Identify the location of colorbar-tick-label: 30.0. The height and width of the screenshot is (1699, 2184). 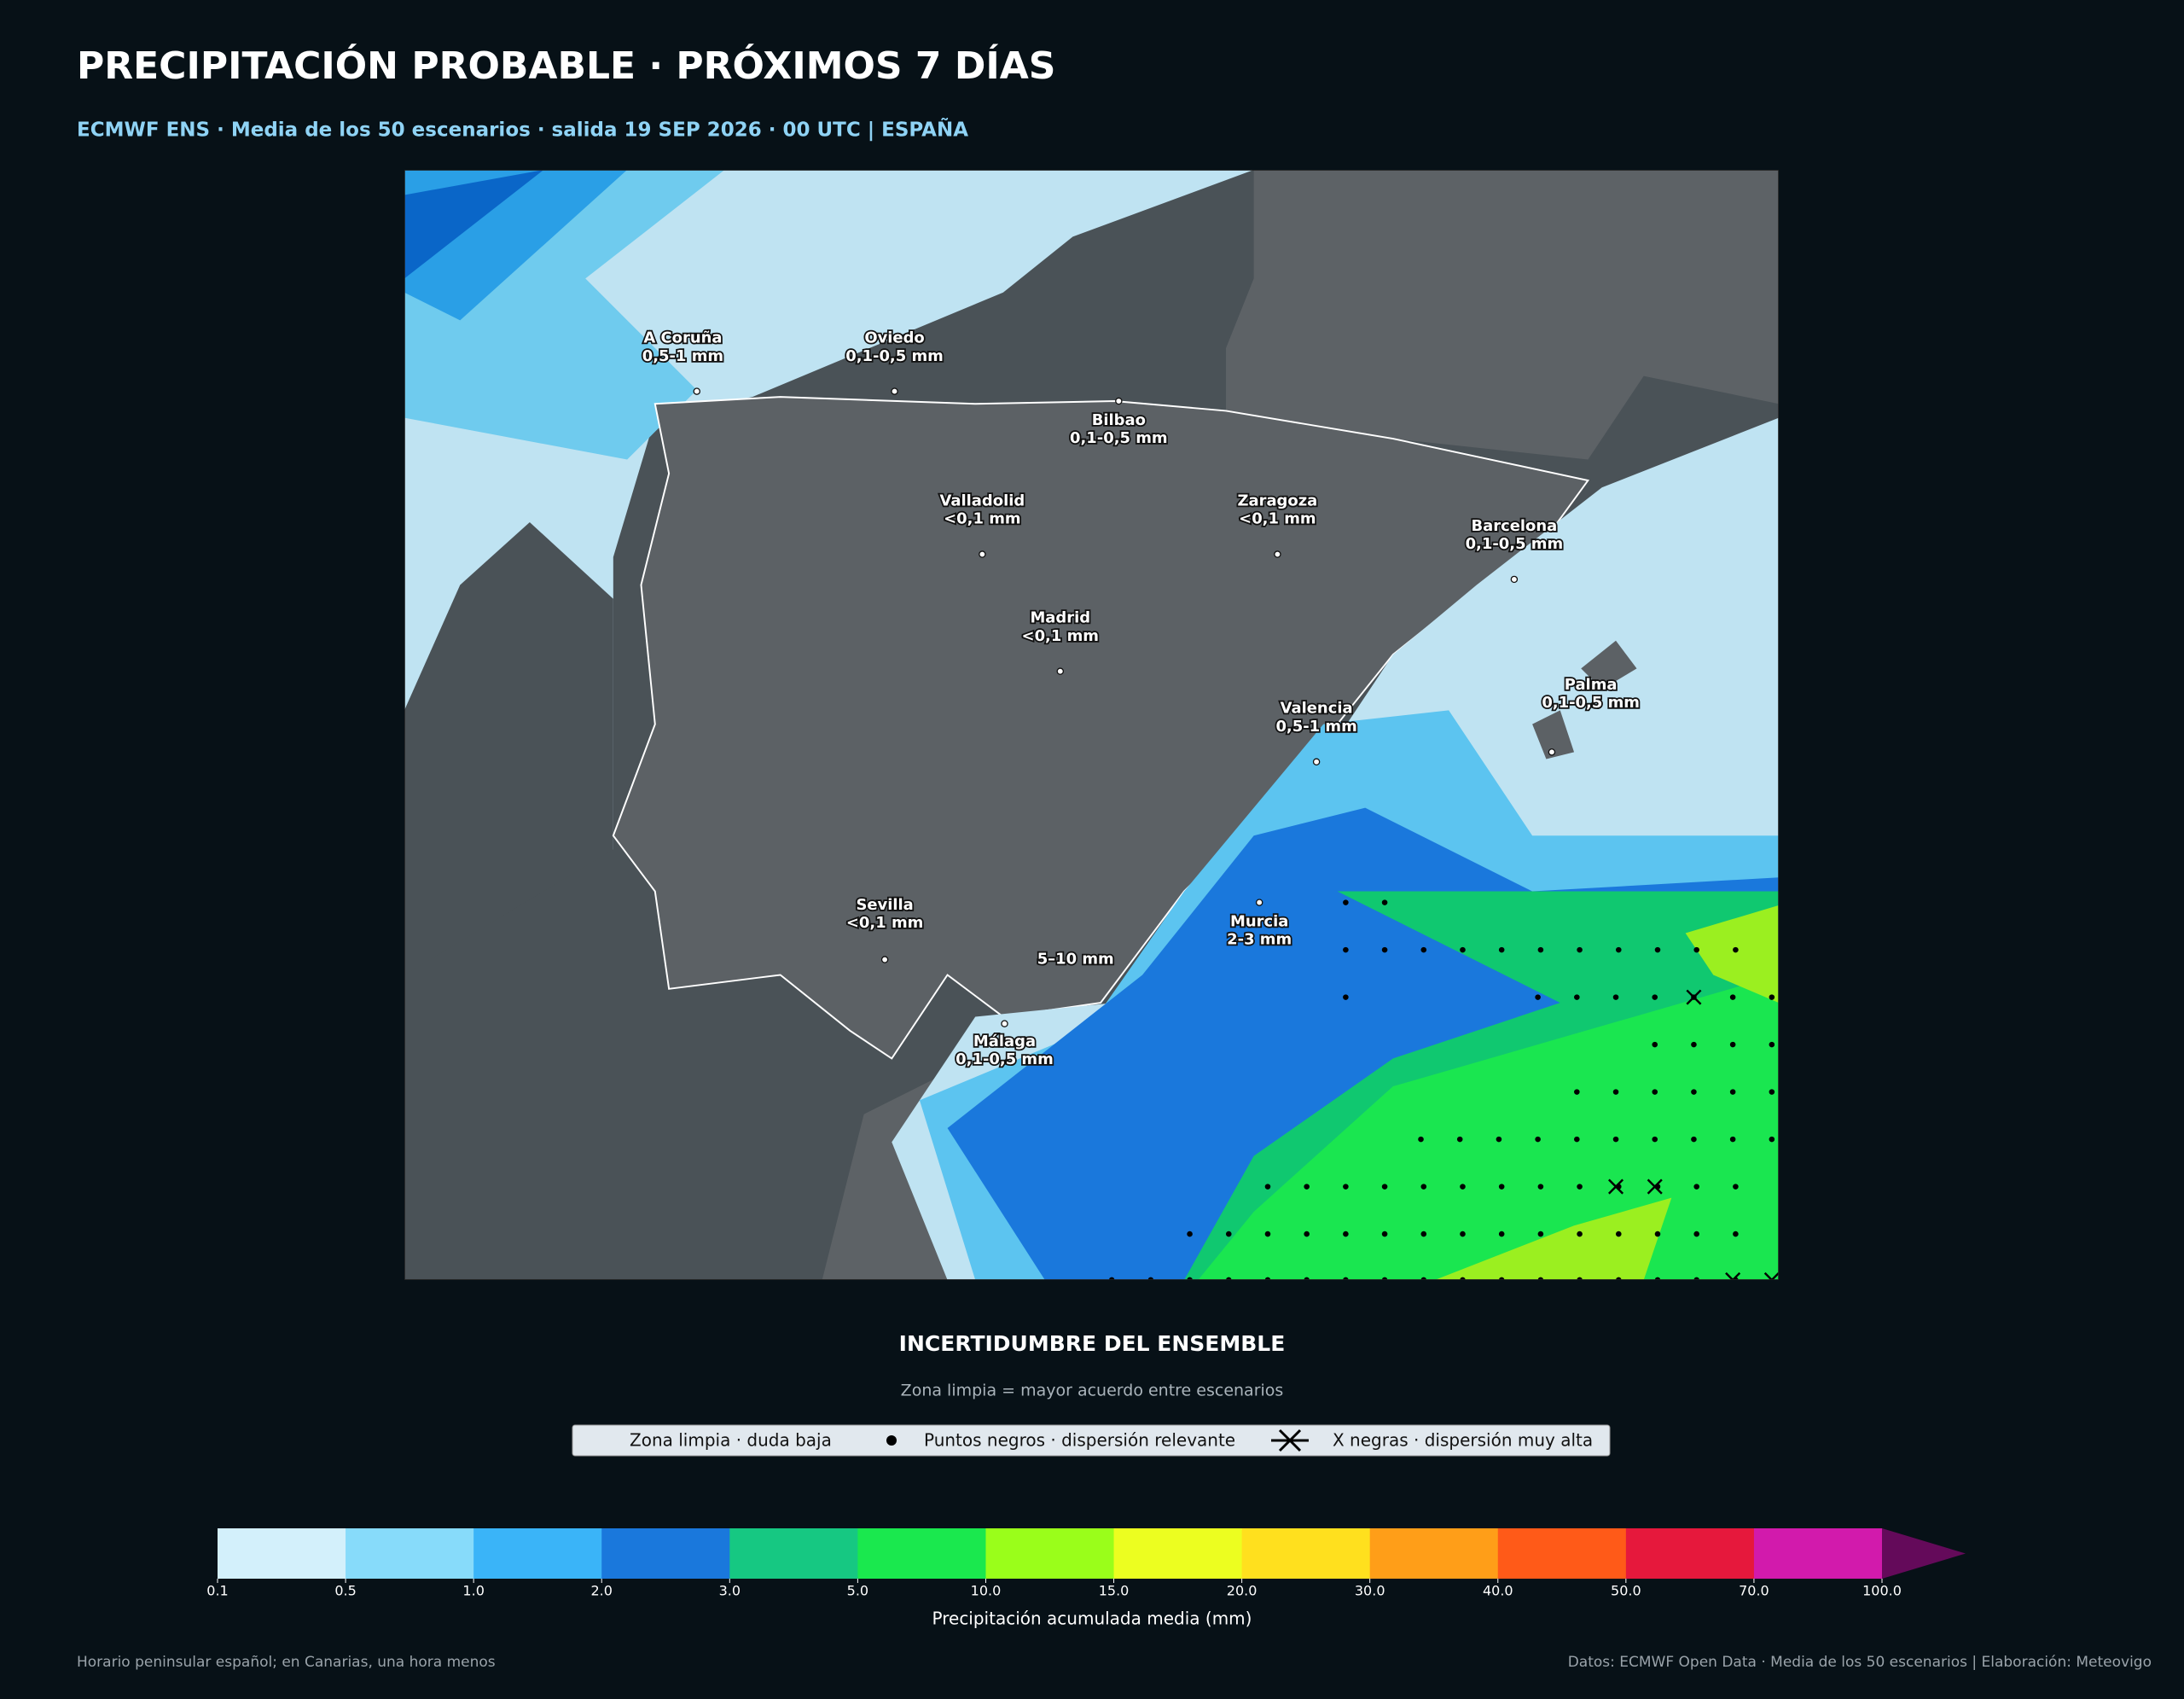
(1370, 1591).